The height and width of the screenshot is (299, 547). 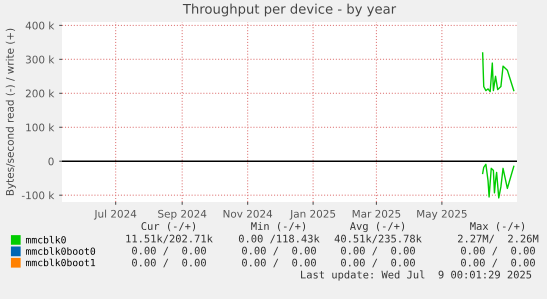 I want to click on legend-label: mmcblk0boot0, so click(x=61, y=251).